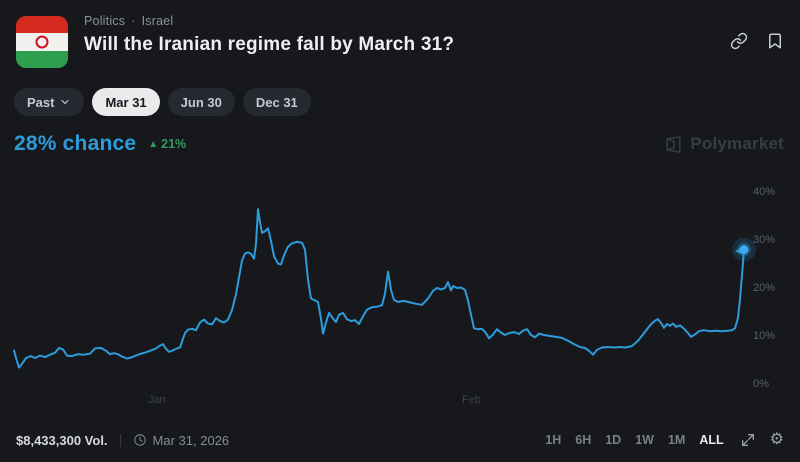 This screenshot has width=800, height=462. I want to click on bookmark-icon, so click(775, 41).